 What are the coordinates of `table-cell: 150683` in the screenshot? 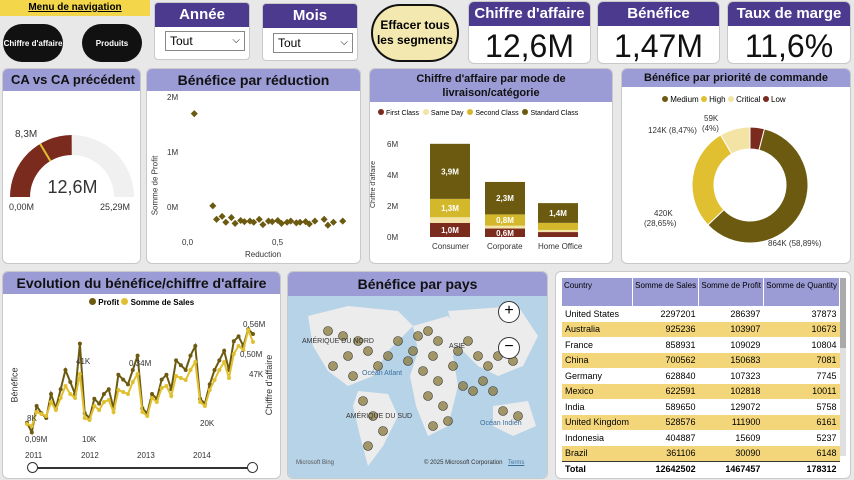 It's located at (745, 360).